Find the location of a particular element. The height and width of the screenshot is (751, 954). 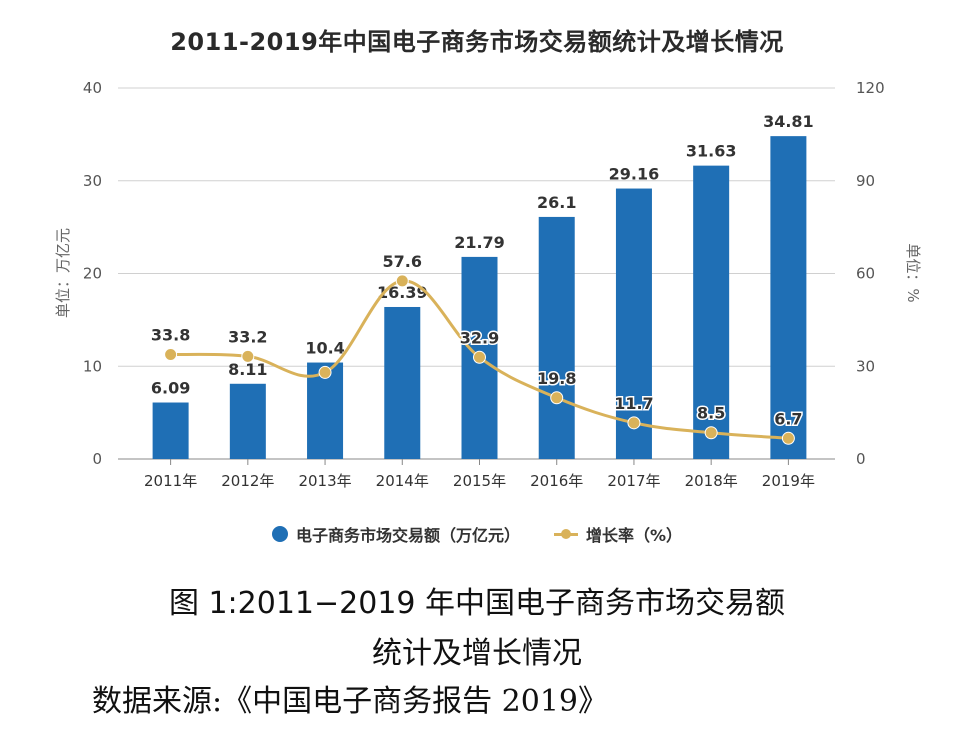

bar-data-label: 21.79 is located at coordinates (479, 242).